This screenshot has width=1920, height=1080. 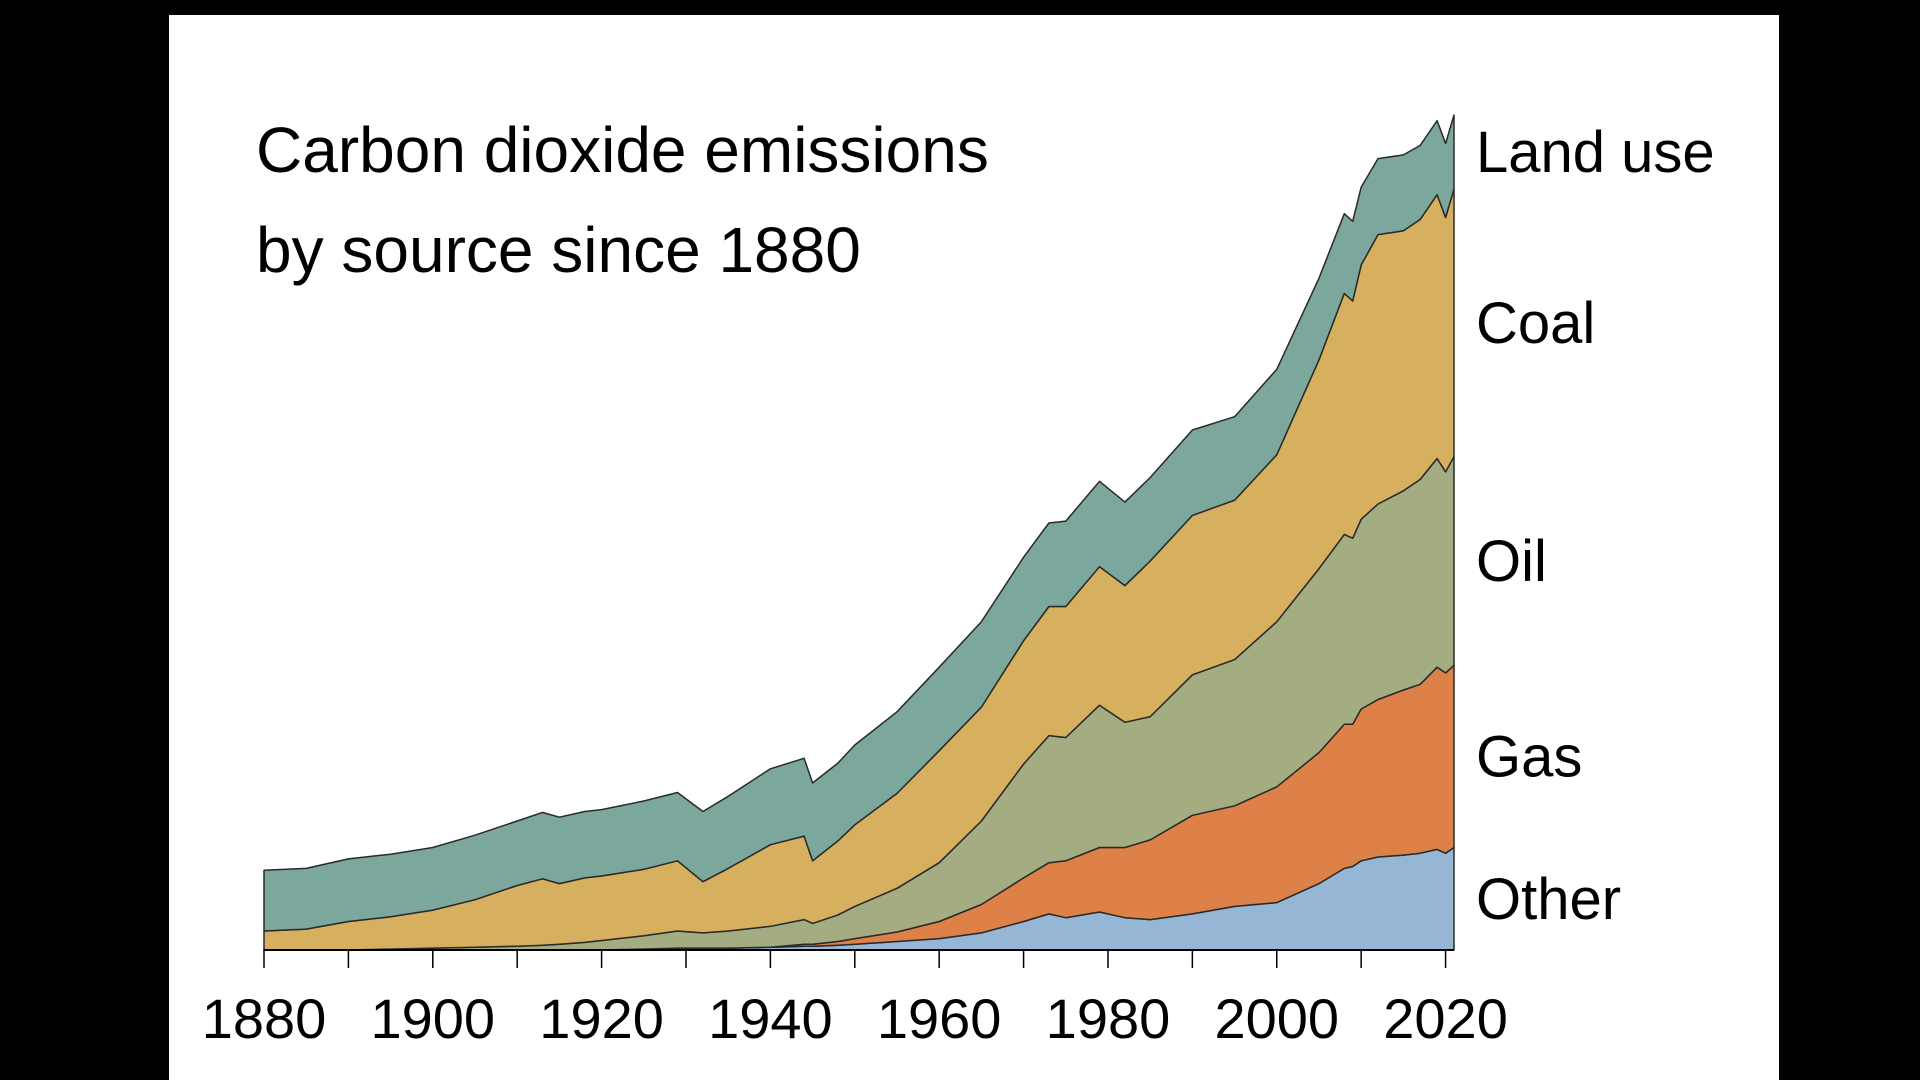 What do you see at coordinates (601, 1018) in the screenshot?
I see `x-tick-label: 1920` at bounding box center [601, 1018].